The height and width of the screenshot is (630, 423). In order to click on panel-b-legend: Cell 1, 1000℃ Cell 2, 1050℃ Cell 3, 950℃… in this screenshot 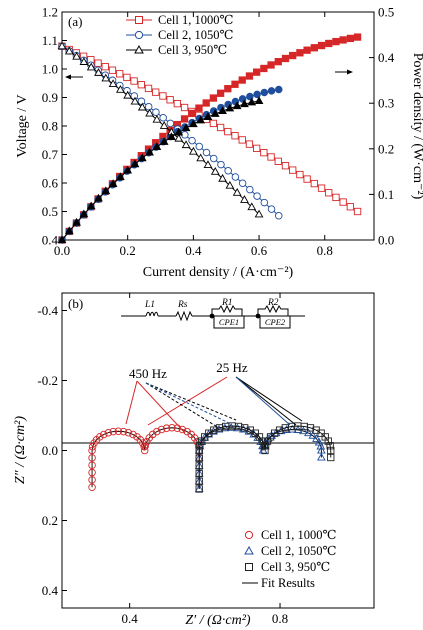, I will do `click(289, 559)`.